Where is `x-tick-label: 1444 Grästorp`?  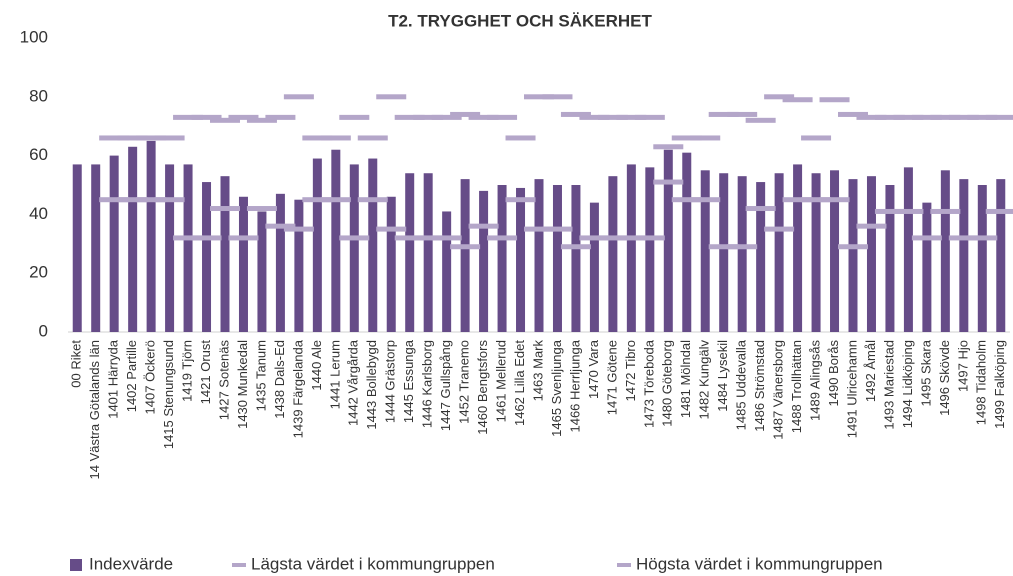 x-tick-label: 1444 Grästorp is located at coordinates (390, 381).